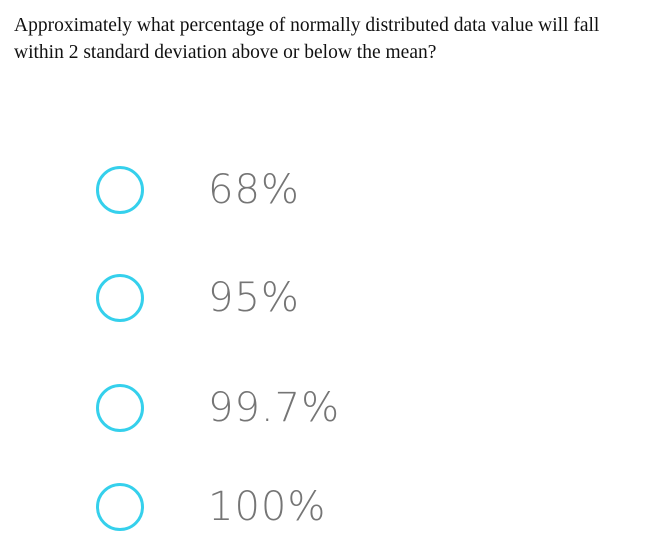  Describe the element at coordinates (198, 298) in the screenshot. I see `option-95-percent: 95%` at that location.